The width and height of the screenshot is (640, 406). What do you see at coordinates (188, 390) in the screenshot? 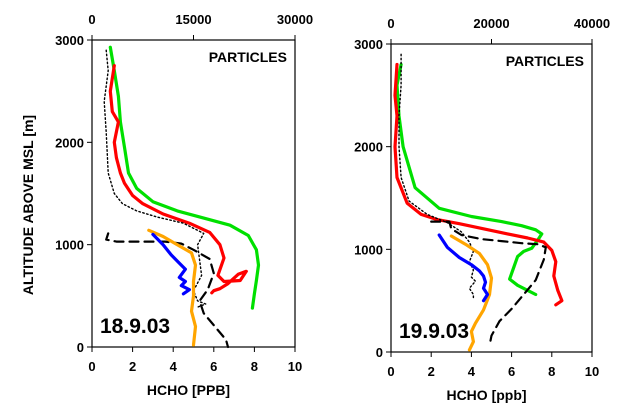
I see `x-axis-title: HCHO [PPB]` at bounding box center [188, 390].